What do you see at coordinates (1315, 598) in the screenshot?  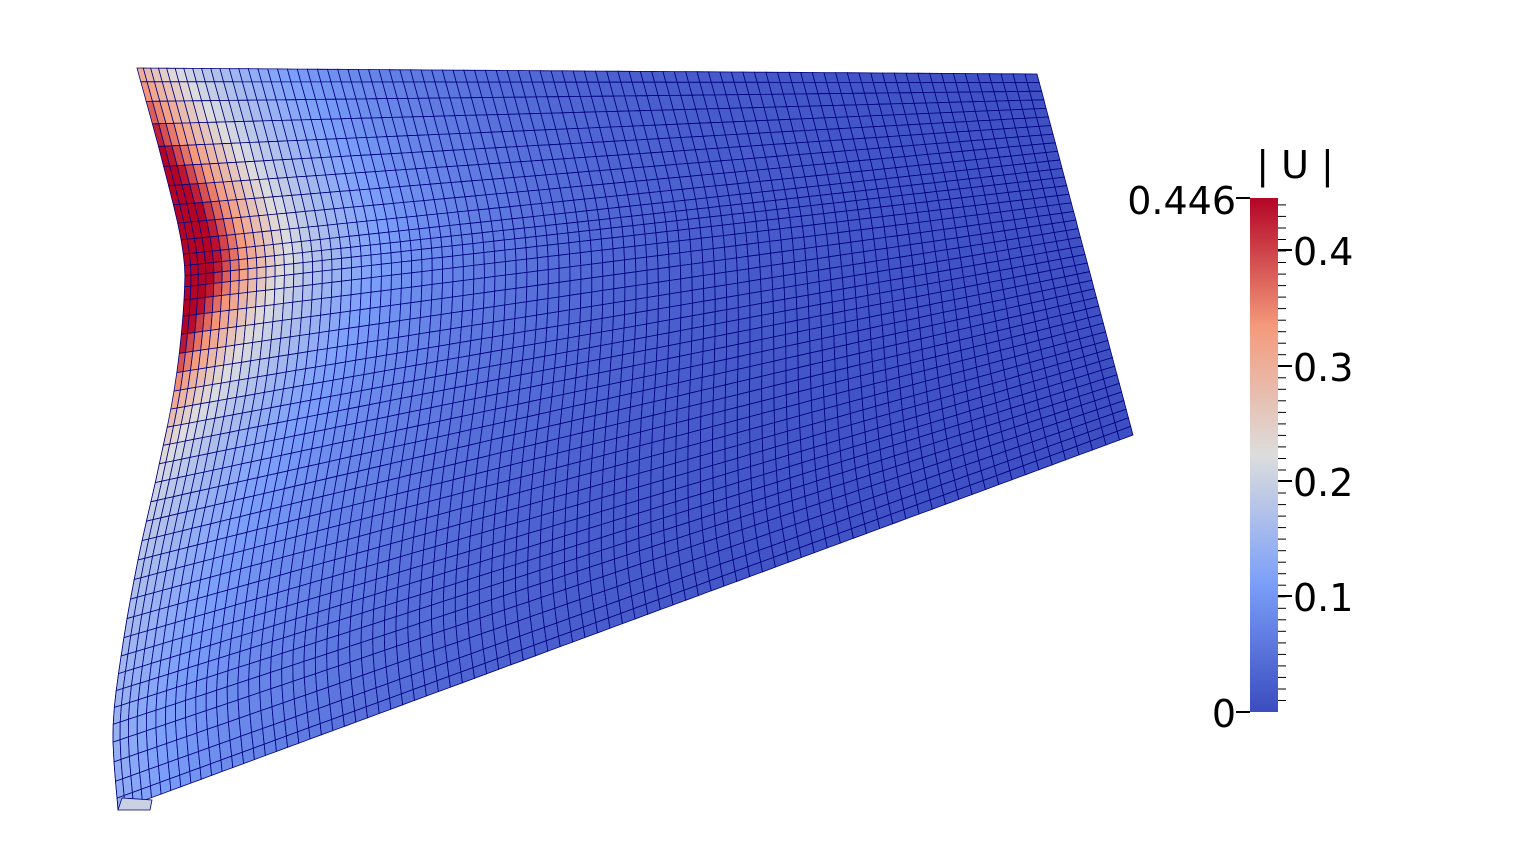 I see `colorbar-tick-0.1: 0.1` at bounding box center [1315, 598].